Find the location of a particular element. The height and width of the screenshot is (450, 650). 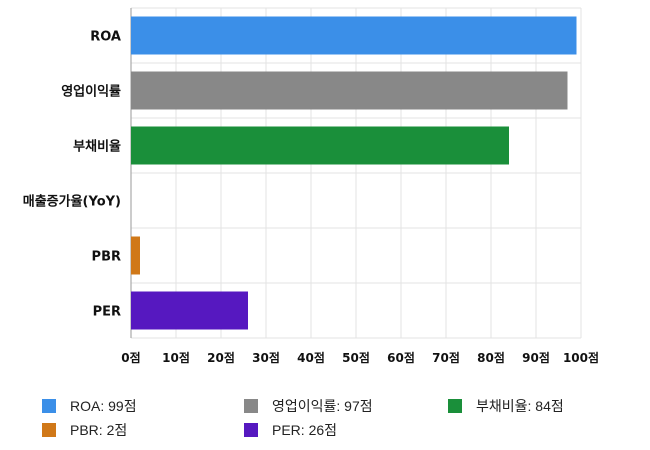

legend-label-debt-ratio: 부채비율: 84점 is located at coordinates (520, 406).